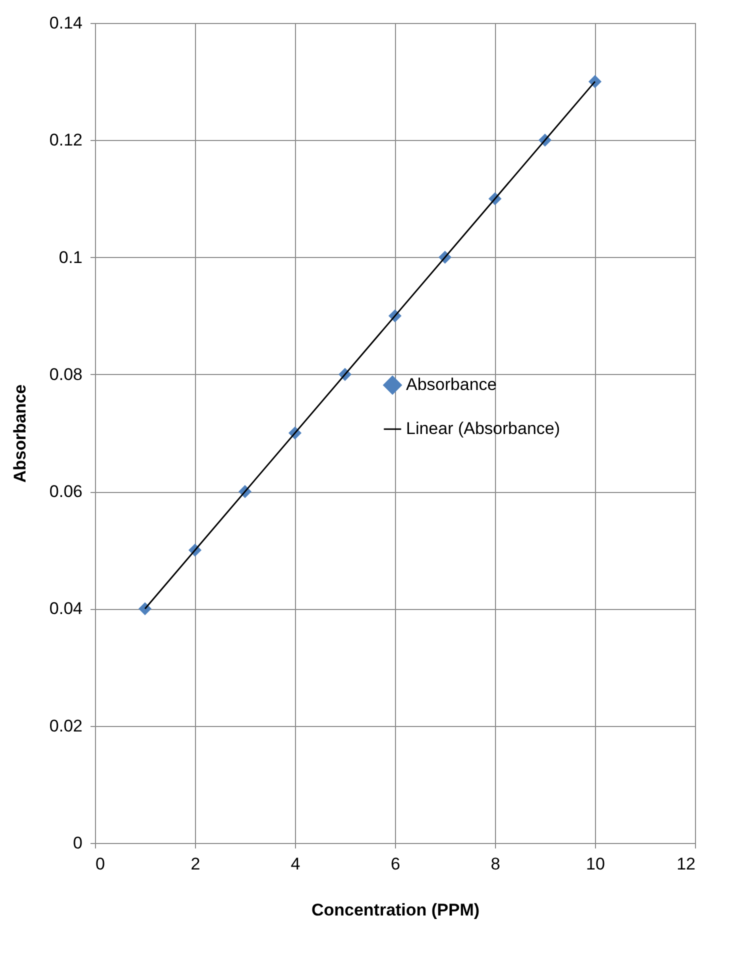 Image resolution: width=747 pixels, height=965 pixels. What do you see at coordinates (495, 864) in the screenshot?
I see `x-tick-label: 8` at bounding box center [495, 864].